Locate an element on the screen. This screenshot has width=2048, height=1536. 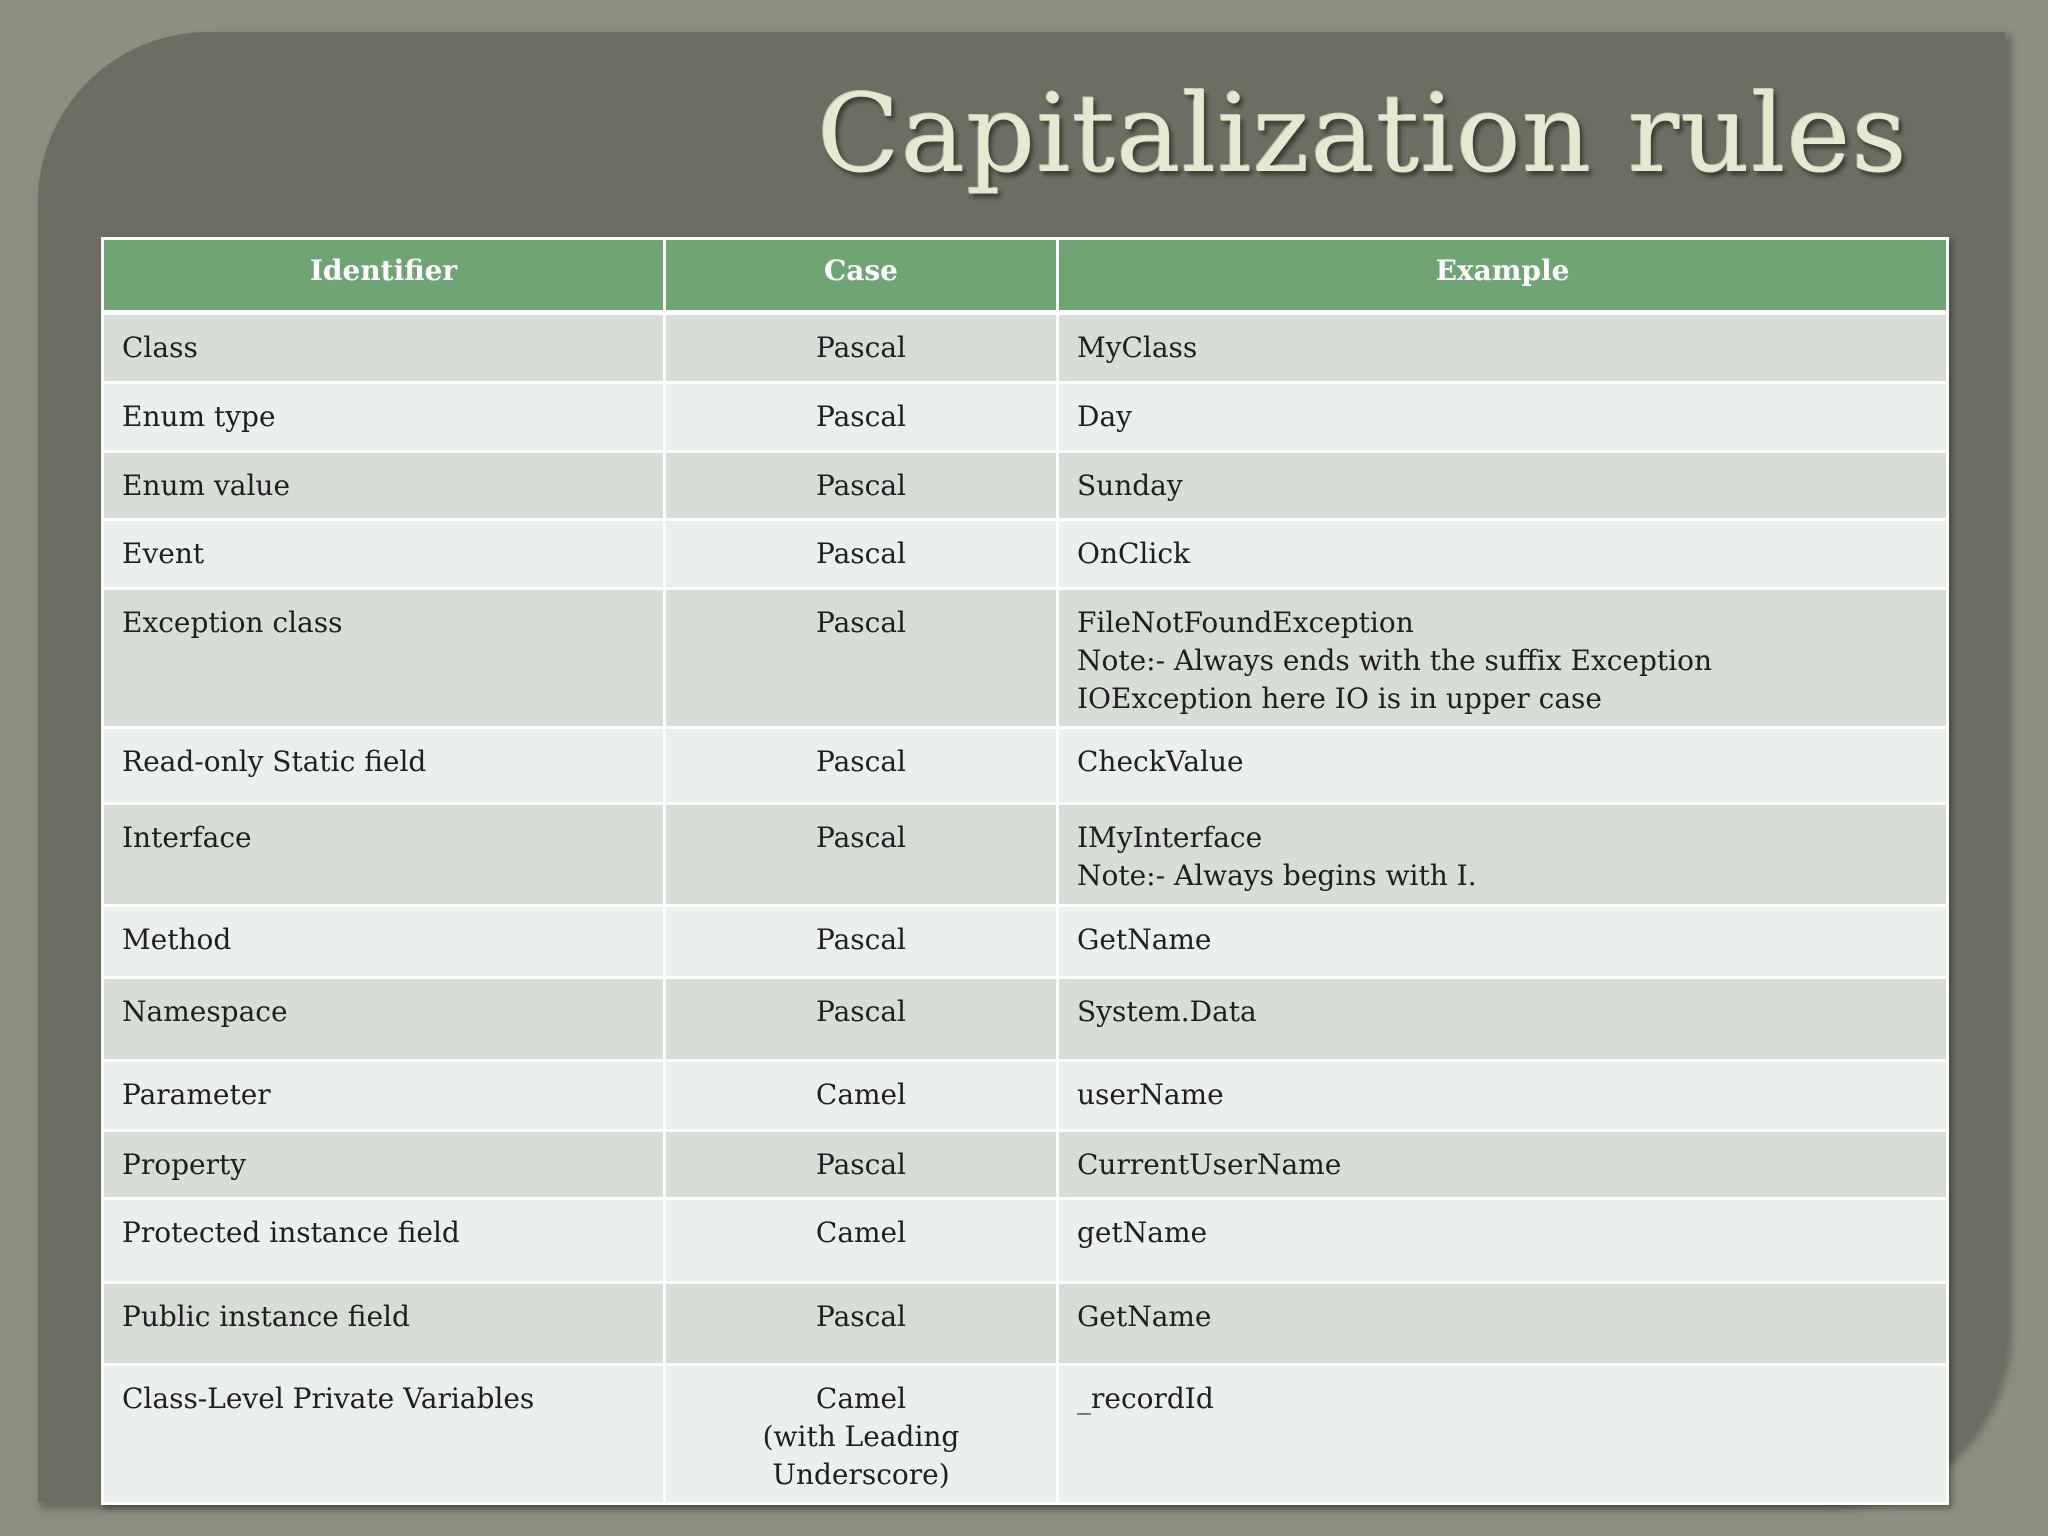
identifier-cell: Enum type is located at coordinates (383, 417).